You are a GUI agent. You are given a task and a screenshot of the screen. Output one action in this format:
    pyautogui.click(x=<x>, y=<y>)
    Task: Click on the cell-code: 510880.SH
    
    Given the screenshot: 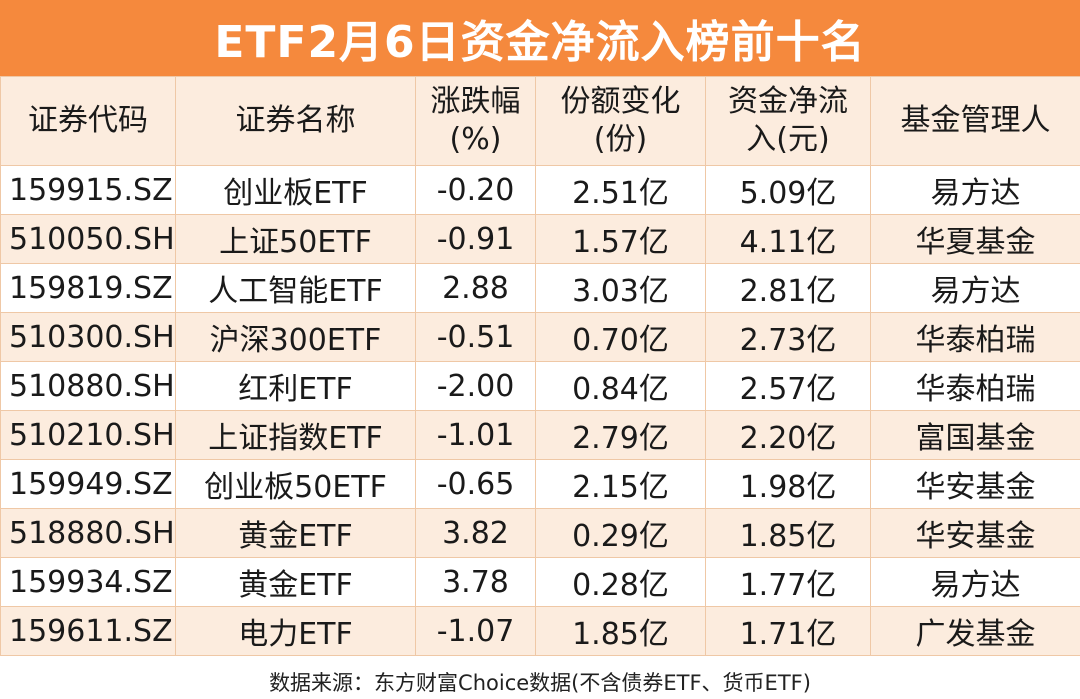 What is the action you would take?
    pyautogui.click(x=88, y=386)
    